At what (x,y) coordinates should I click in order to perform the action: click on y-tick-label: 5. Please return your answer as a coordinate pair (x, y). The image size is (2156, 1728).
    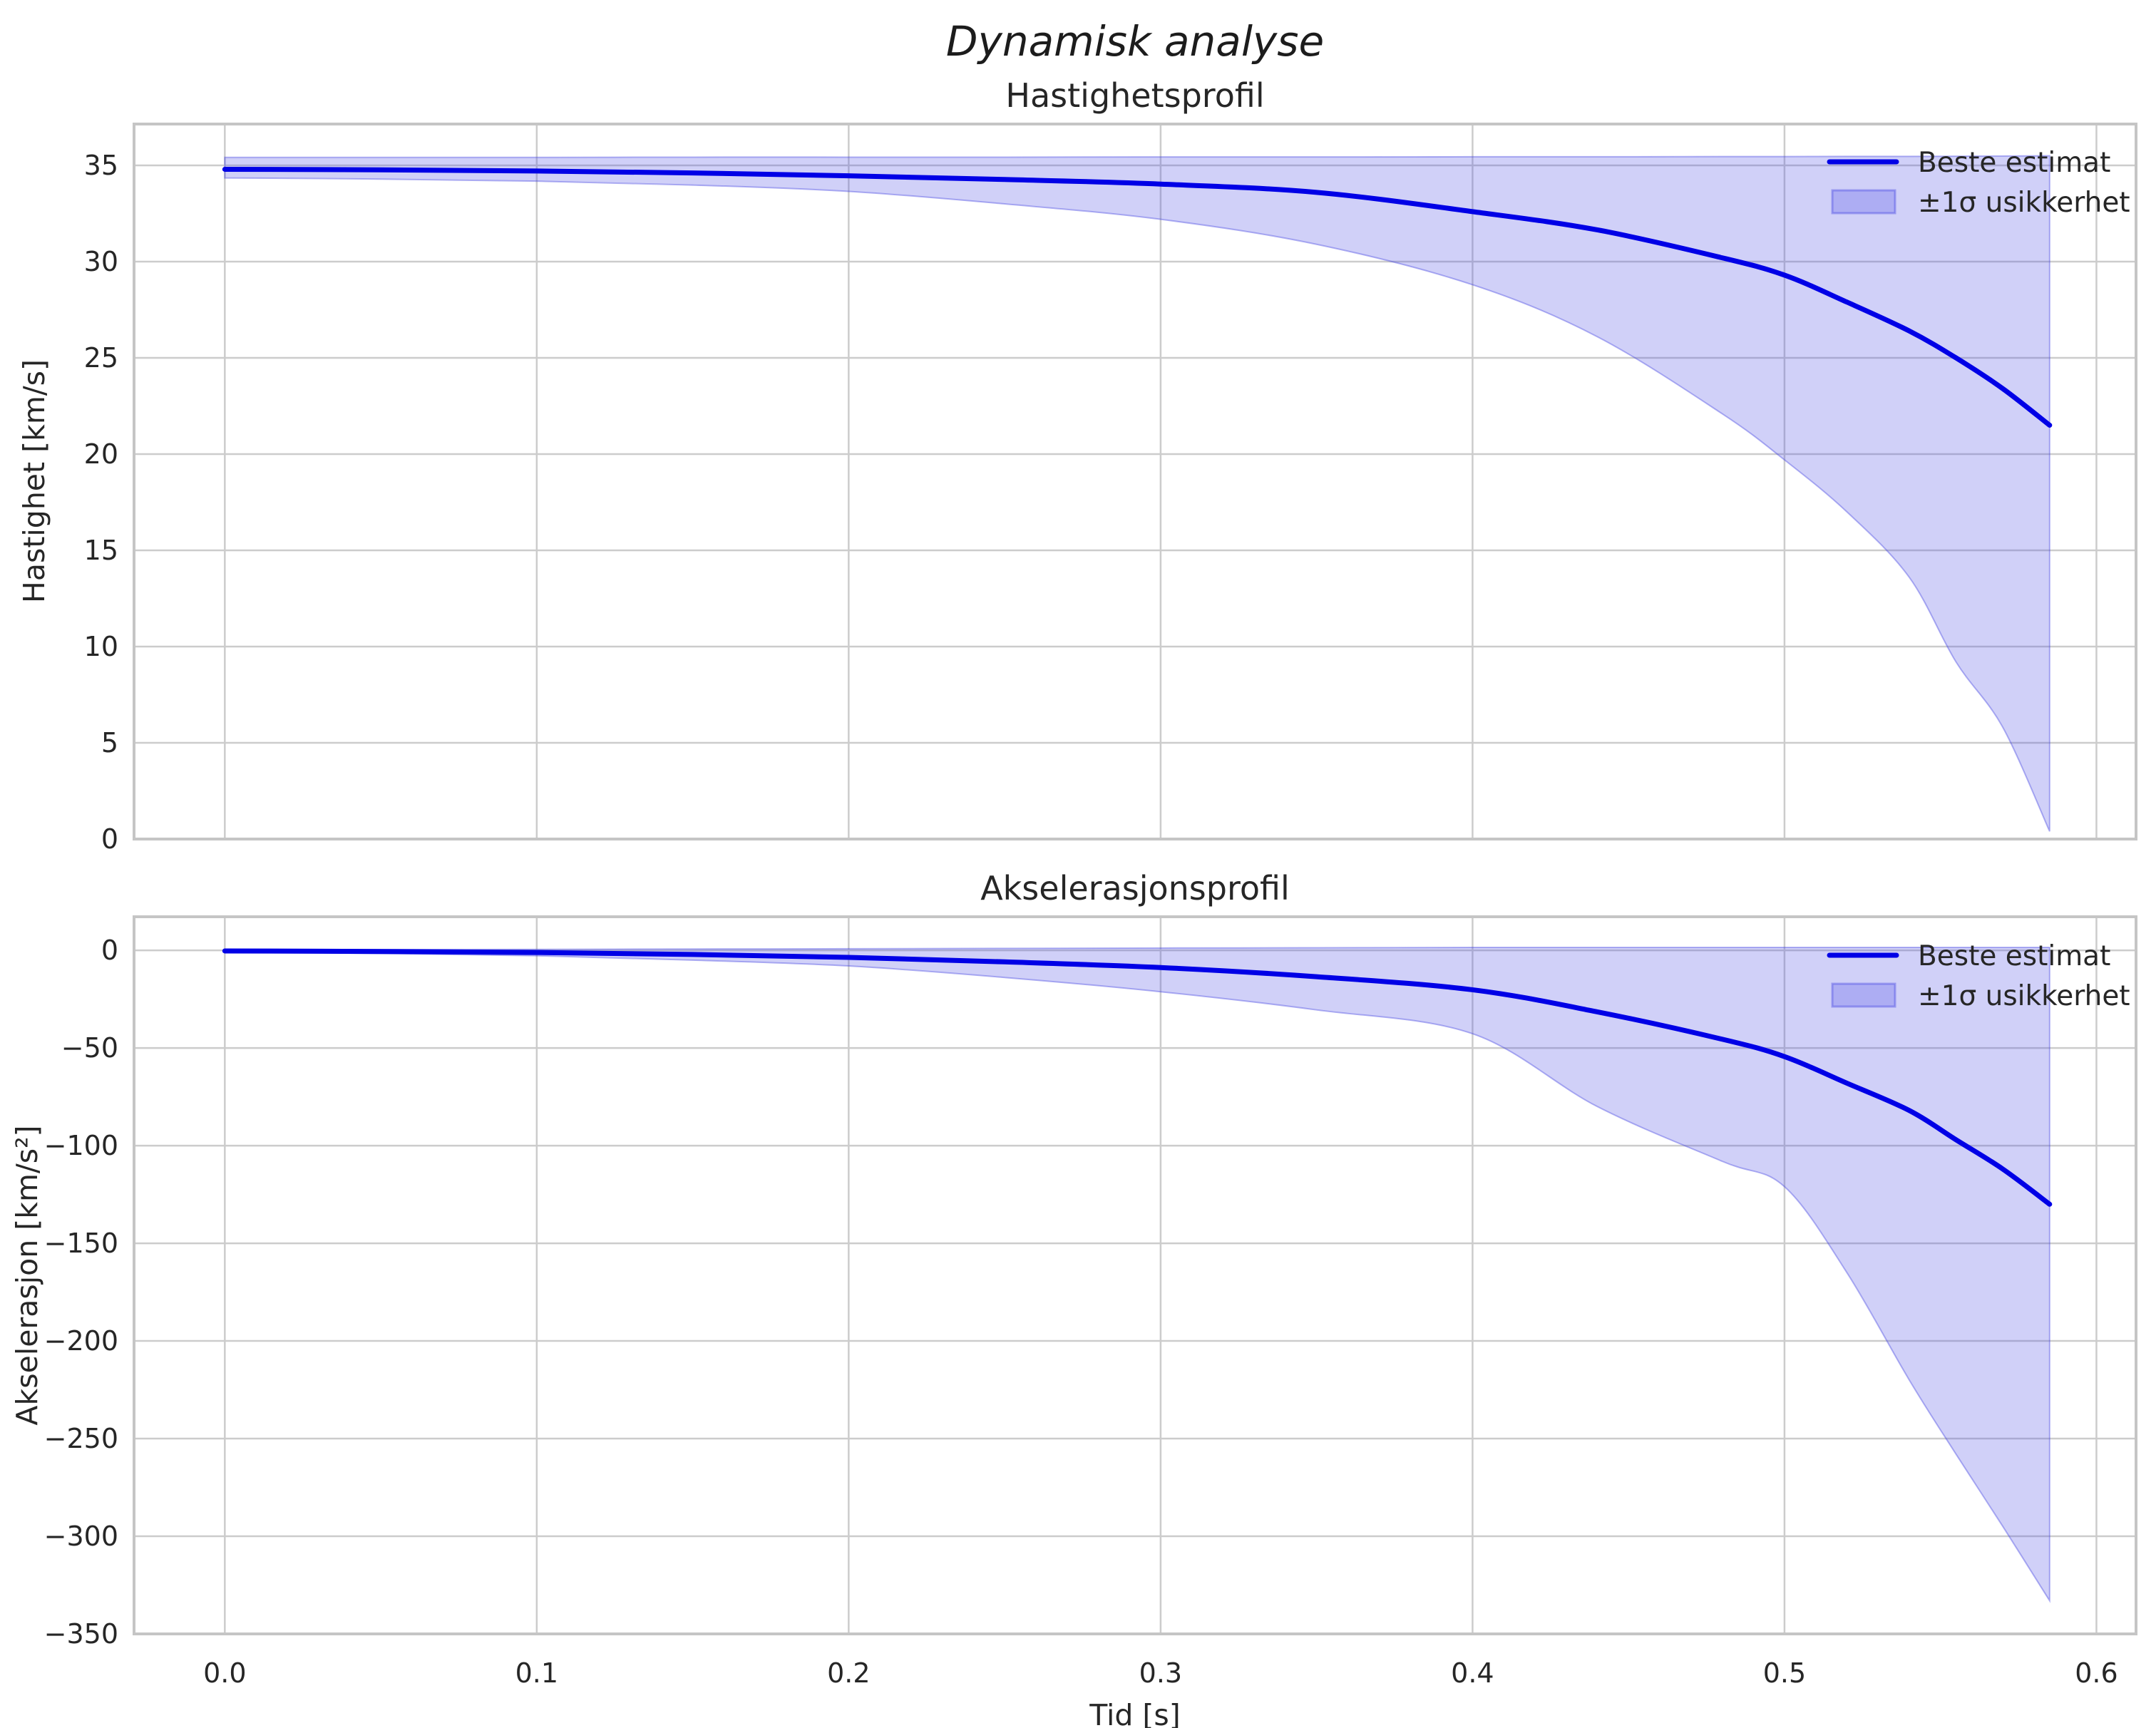
    Looking at the image, I should click on (109, 742).